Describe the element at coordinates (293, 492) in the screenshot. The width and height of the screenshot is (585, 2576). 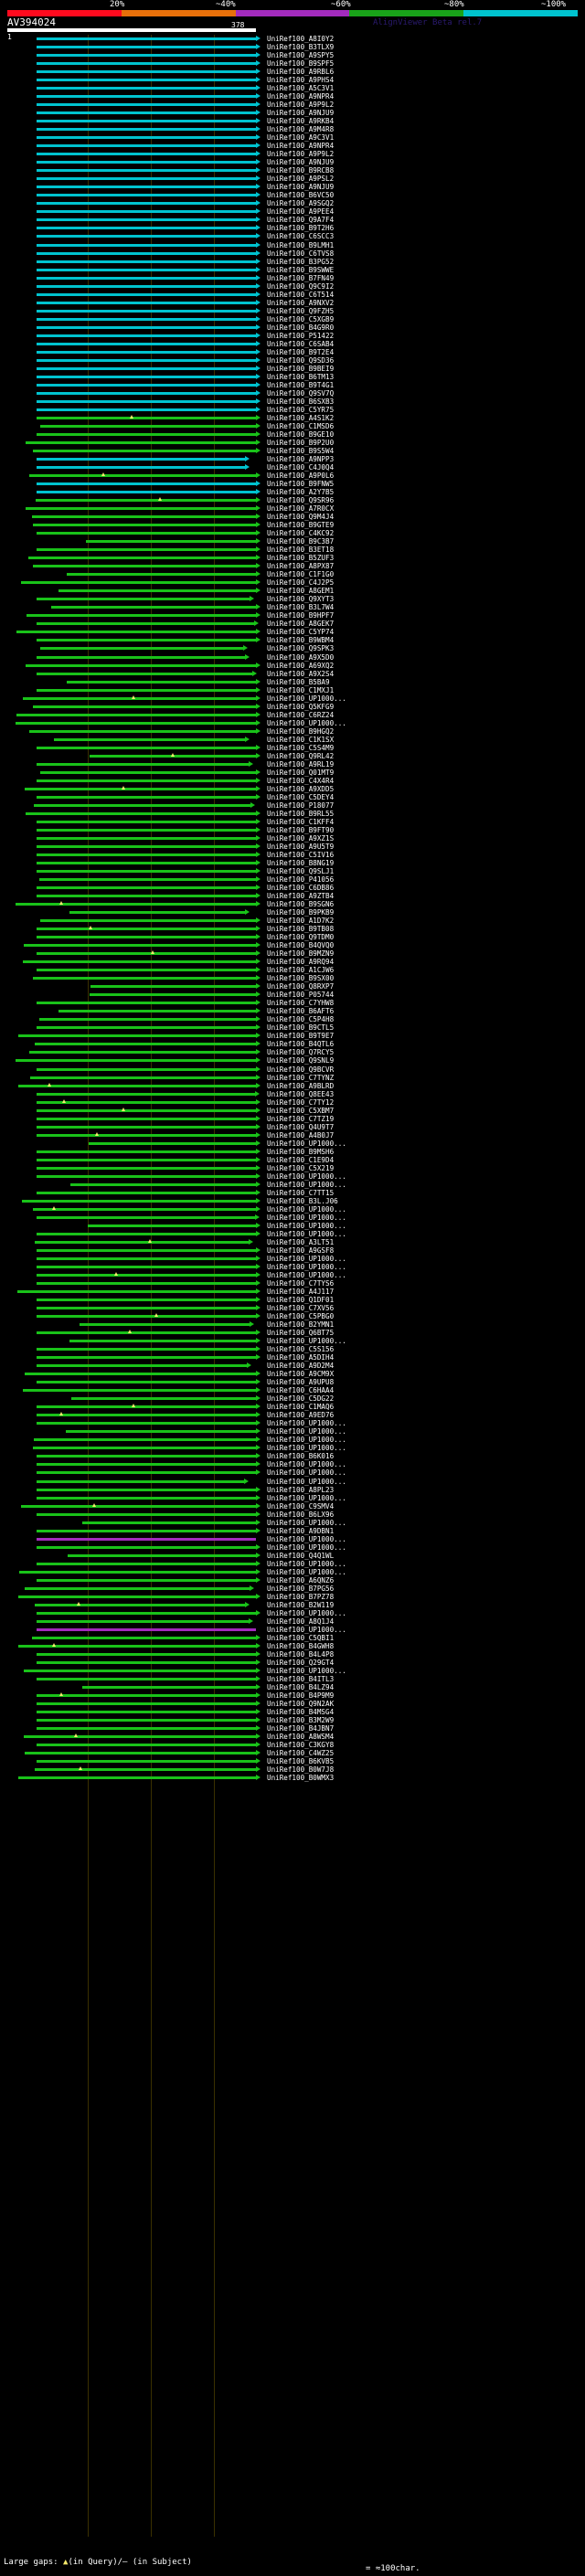
I see `alignment-row: UniRef100_A2Y7B5` at that location.